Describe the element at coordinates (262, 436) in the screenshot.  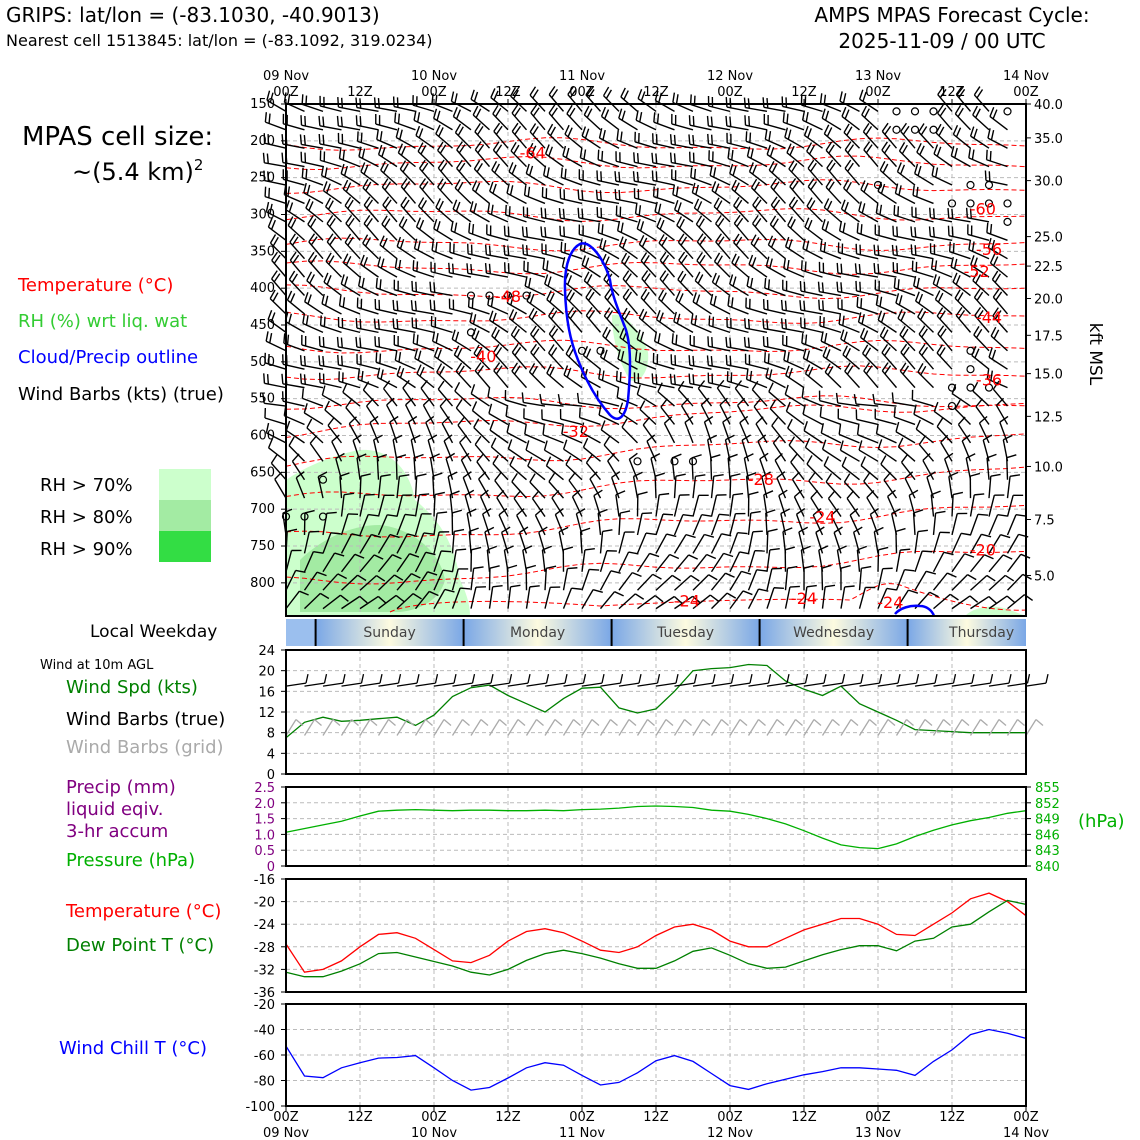
I see `pressure-tick-label: 600` at that location.